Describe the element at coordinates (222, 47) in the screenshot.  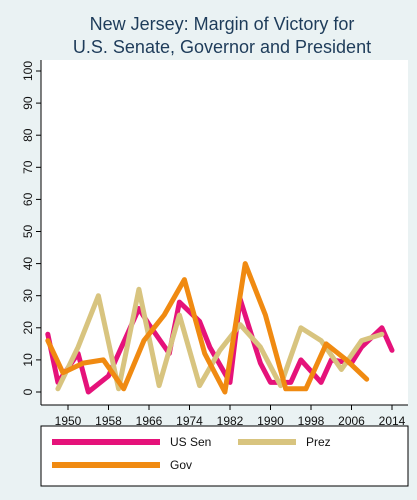
I see `chart-title-line-2: U.S. Senate, Governor and President` at that location.